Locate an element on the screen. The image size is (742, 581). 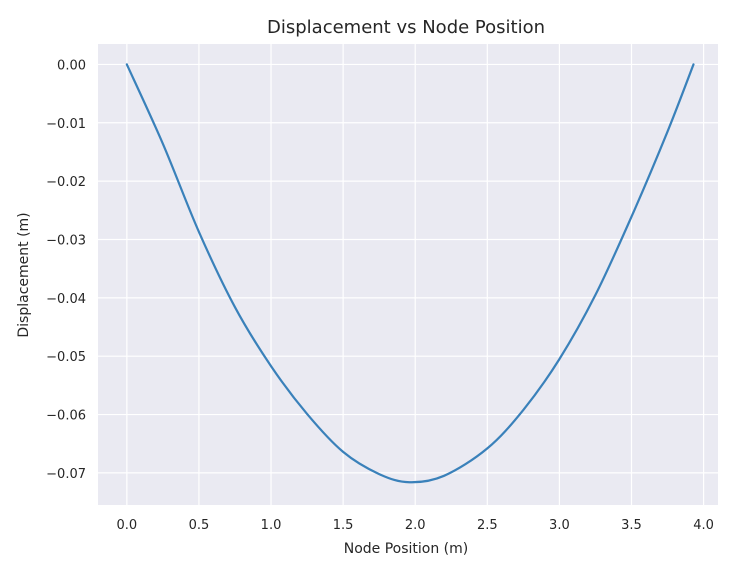
x-tick-label: 3.0 is located at coordinates (559, 525).